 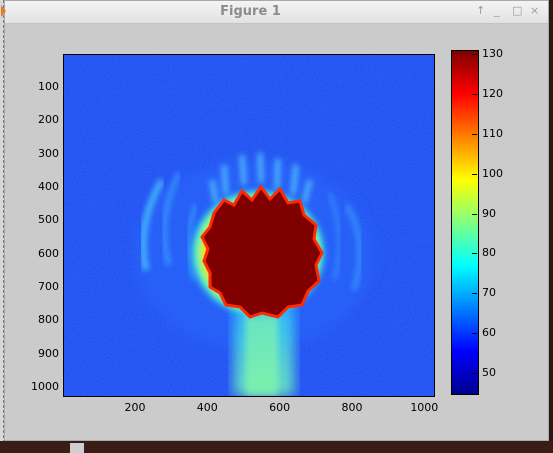 I want to click on colorbar-tick-label: 60, so click(x=489, y=333).